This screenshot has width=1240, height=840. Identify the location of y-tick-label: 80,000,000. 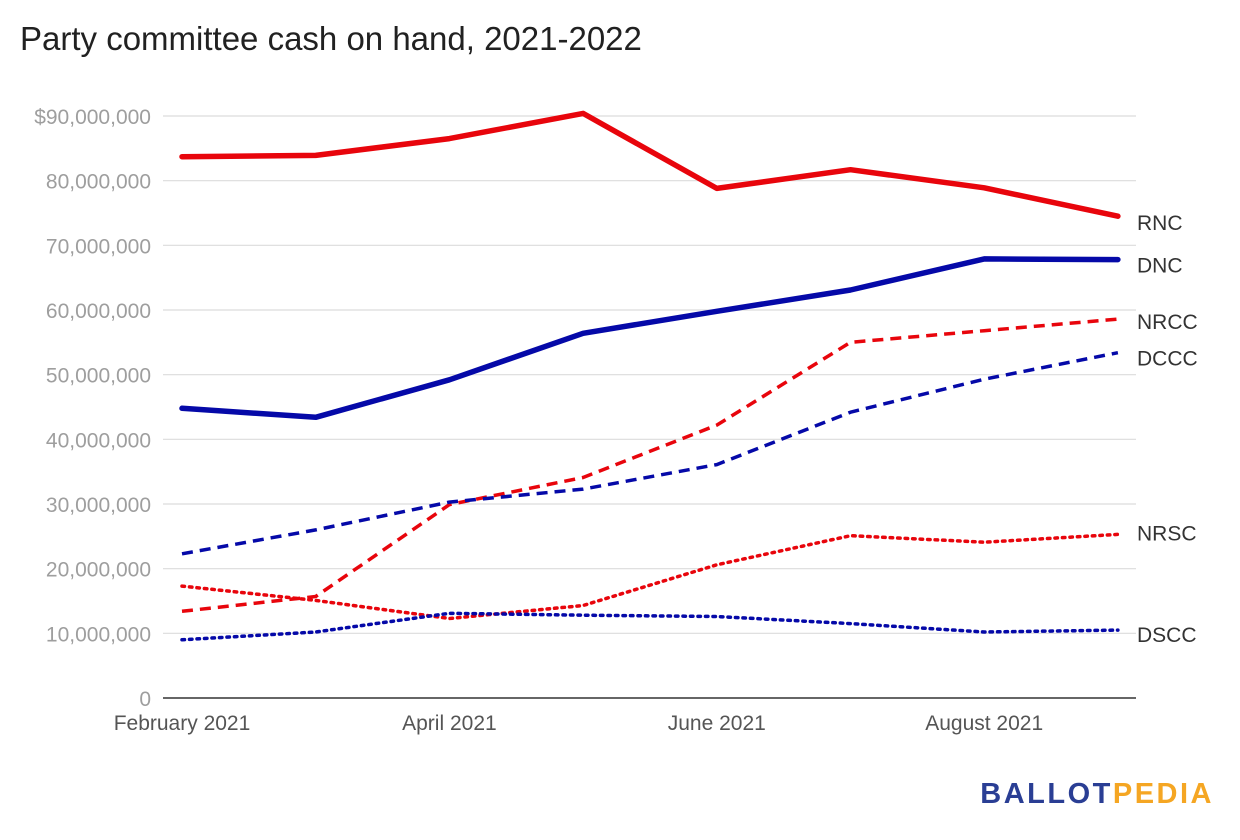
(98, 182).